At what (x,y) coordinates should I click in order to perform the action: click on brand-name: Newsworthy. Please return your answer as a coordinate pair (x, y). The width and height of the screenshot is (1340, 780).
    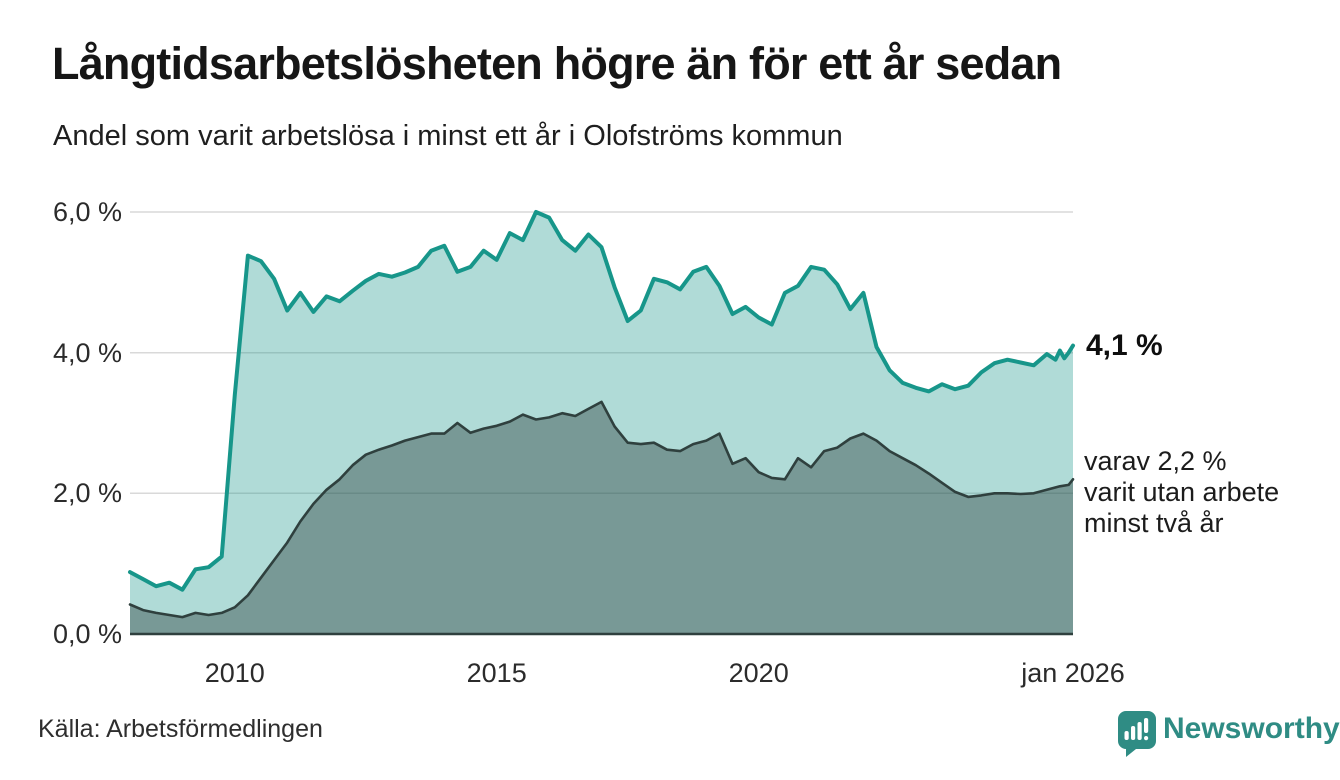
    Looking at the image, I should click on (1251, 728).